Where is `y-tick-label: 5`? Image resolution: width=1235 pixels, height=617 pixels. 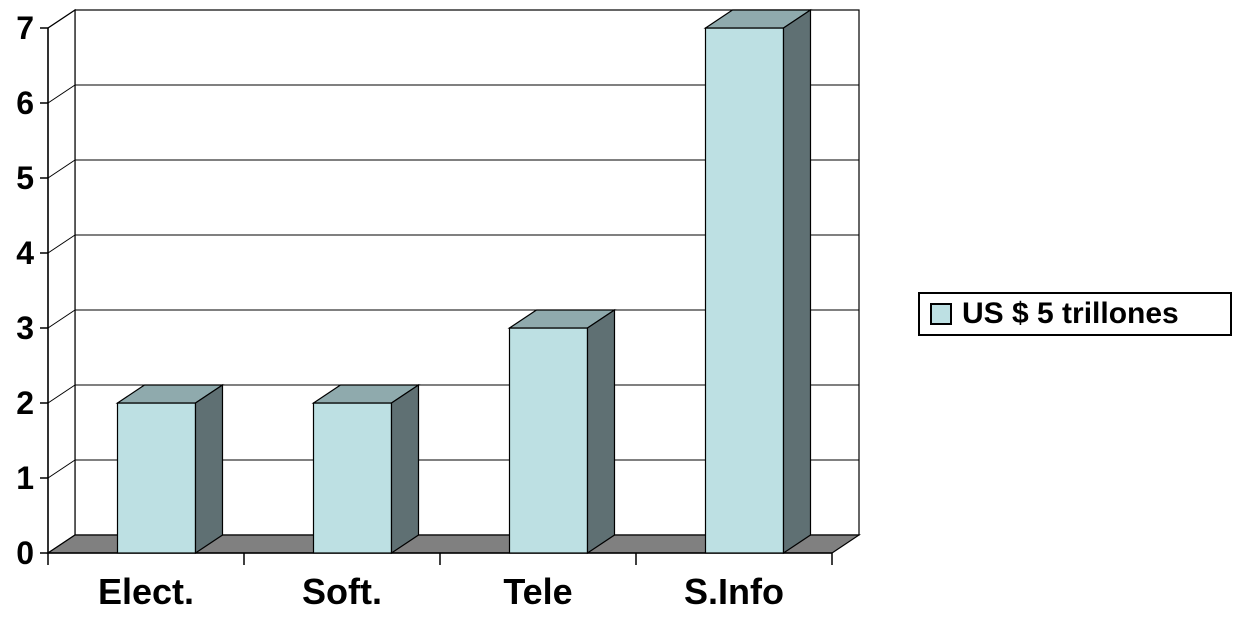
y-tick-label: 5 is located at coordinates (25, 178).